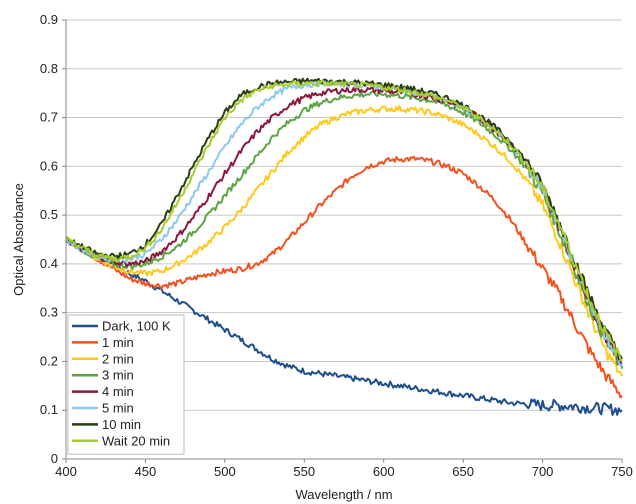  What do you see at coordinates (49, 312) in the screenshot?
I see `y-tick-label-3: 0.3` at bounding box center [49, 312].